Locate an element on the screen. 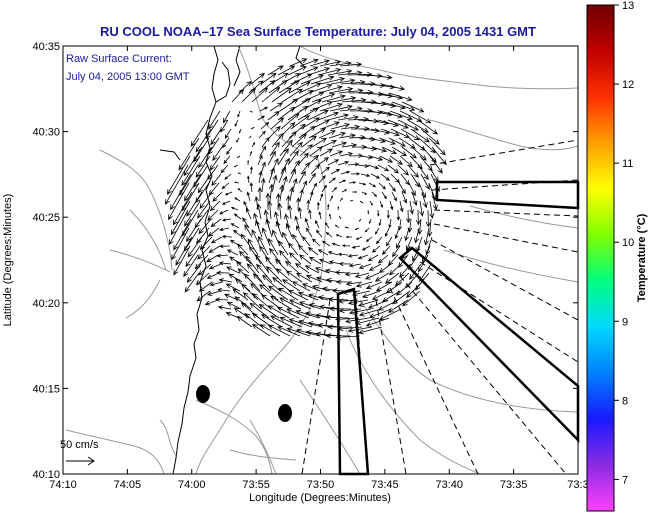  x-tick-label: 73:40 is located at coordinates (449, 485).